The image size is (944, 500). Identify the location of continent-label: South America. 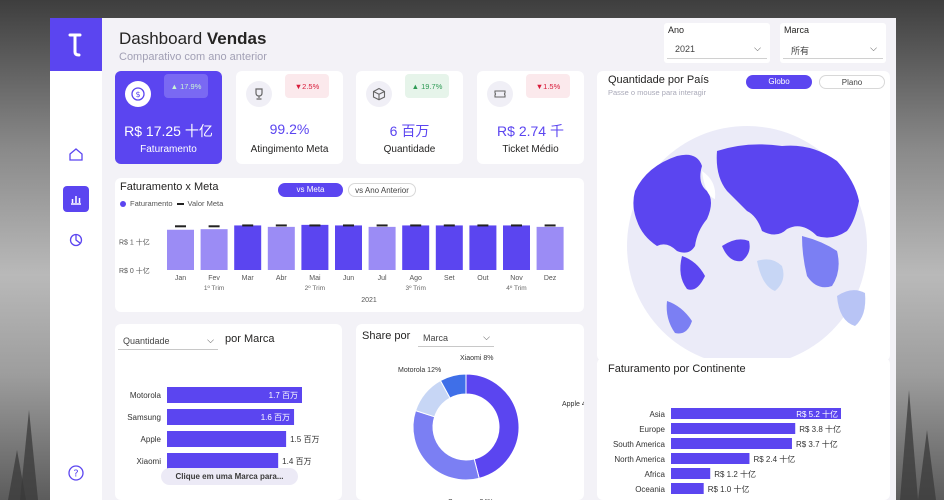
(639, 444).